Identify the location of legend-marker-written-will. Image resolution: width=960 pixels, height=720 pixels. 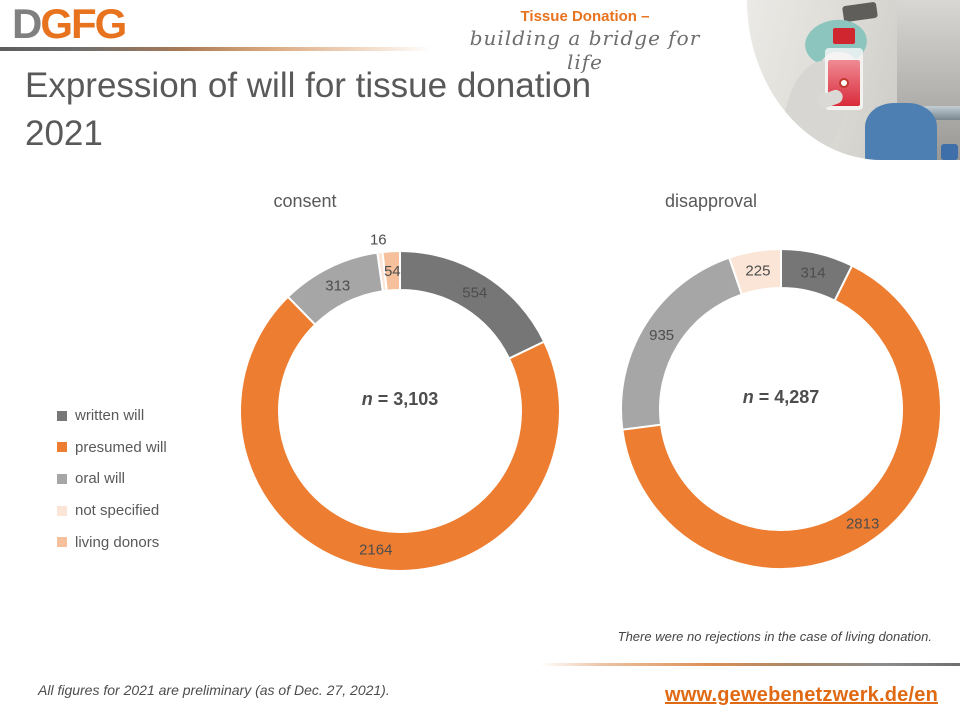
(62, 415).